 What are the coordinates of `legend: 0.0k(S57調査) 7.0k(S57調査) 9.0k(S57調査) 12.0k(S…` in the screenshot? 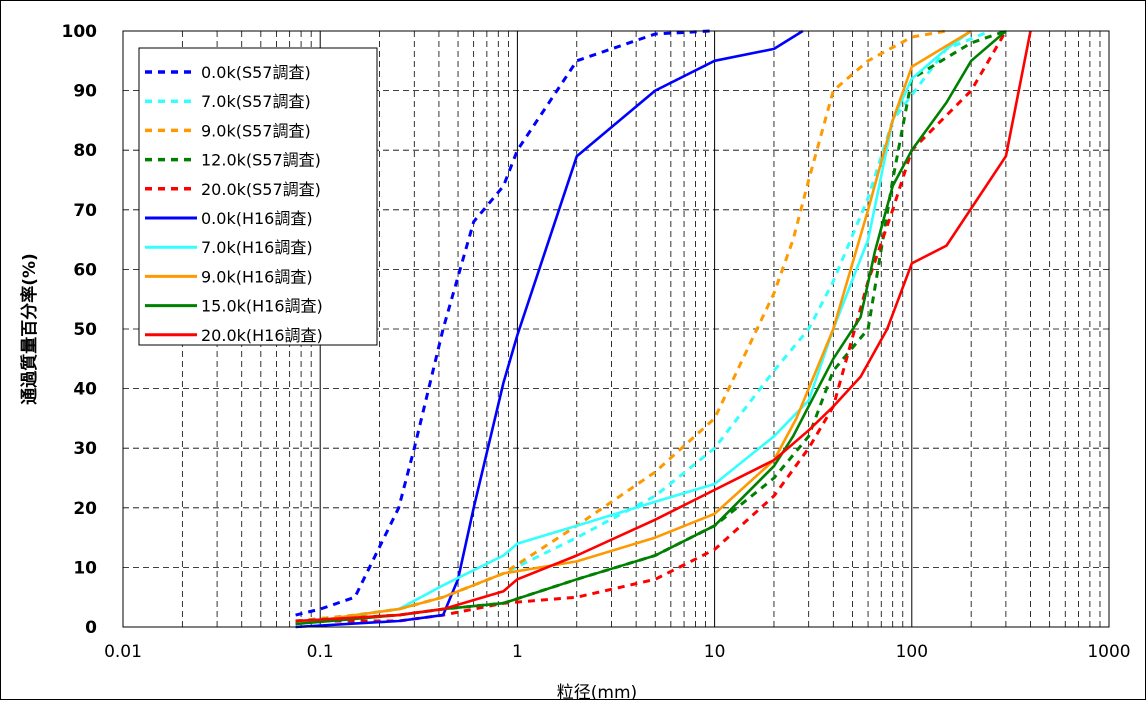 It's located at (258, 196).